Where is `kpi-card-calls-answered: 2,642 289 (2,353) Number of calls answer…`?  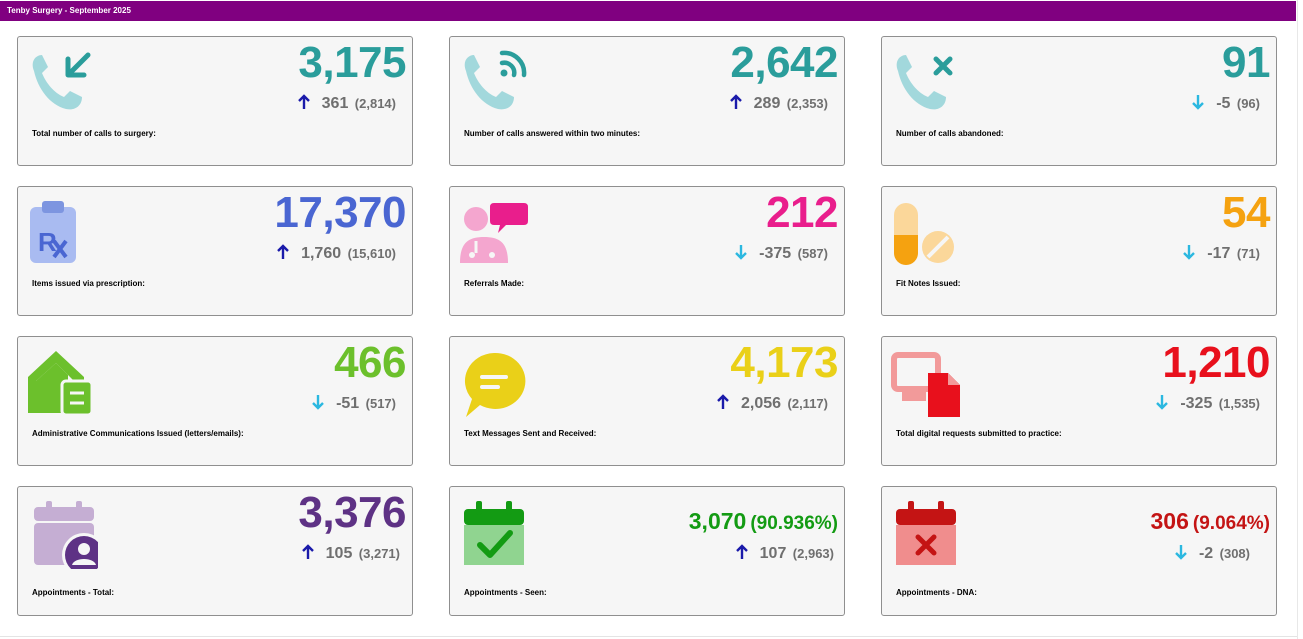
kpi-card-calls-answered: 2,642 289 (2,353) Number of calls answer… is located at coordinates (647, 101).